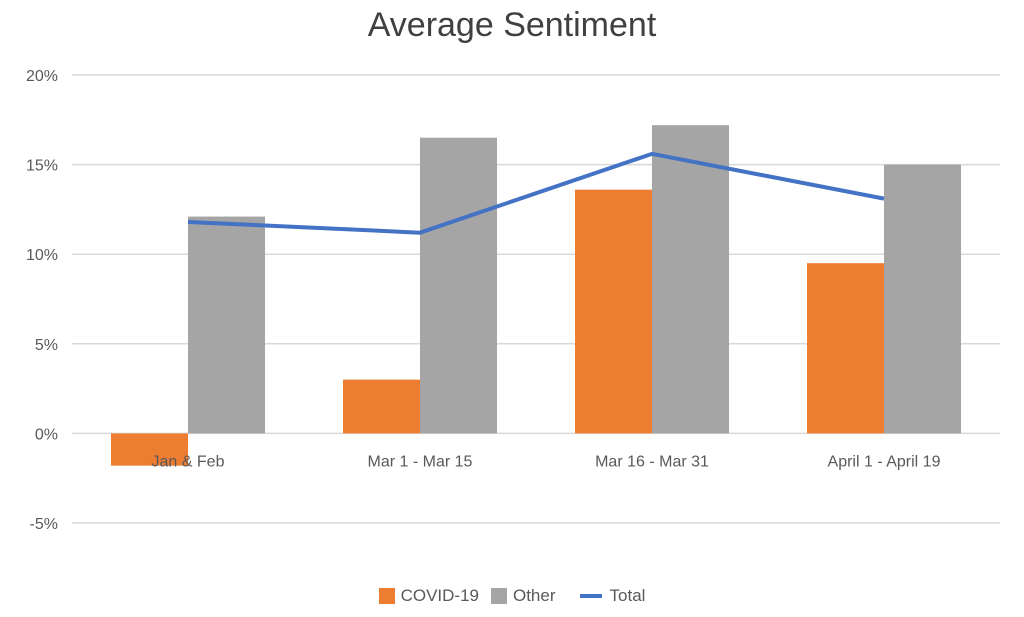 This screenshot has height=617, width=1024. Describe the element at coordinates (188, 461) in the screenshot. I see `x-tick-label: Jan & Feb` at that location.